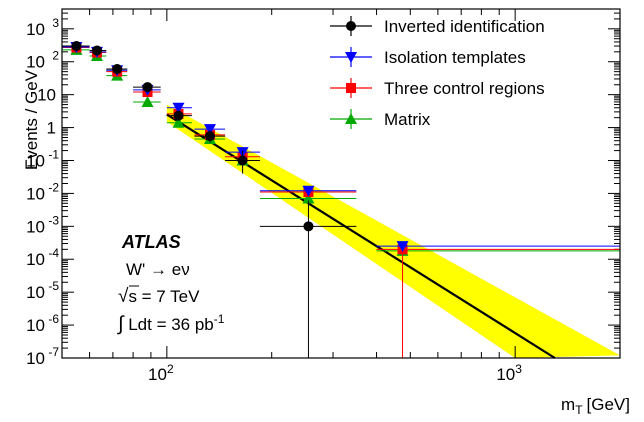 The width and height of the screenshot is (644, 422). Describe the element at coordinates (42, 27) in the screenshot. I see `y-tick-label: 10 3` at that location.